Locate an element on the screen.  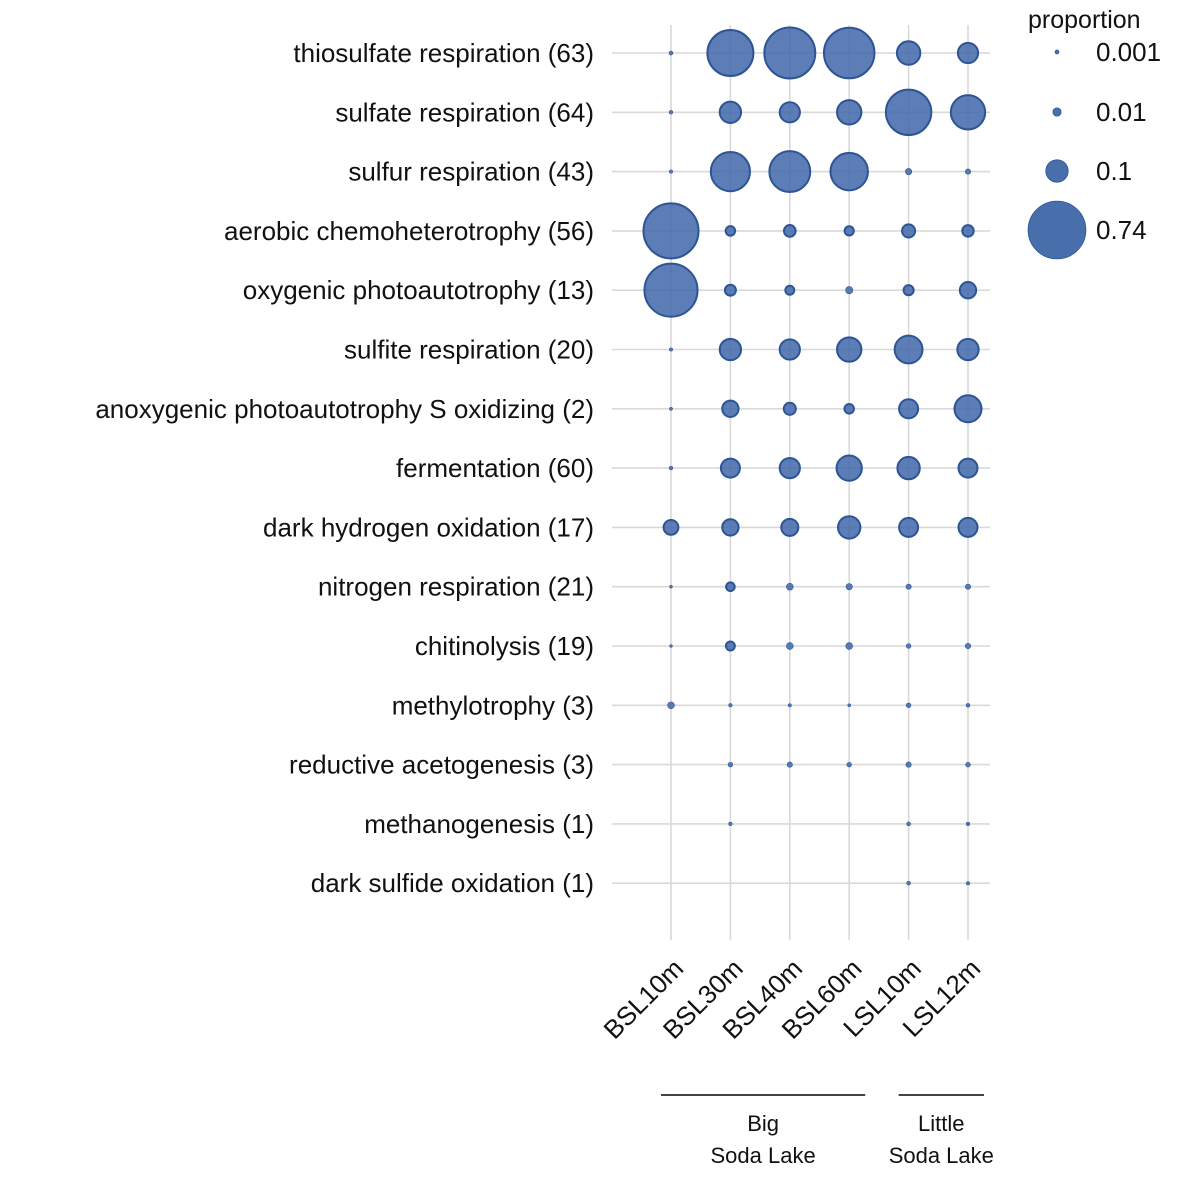
legend-entry-label: 0.1 is located at coordinates (1114, 171).